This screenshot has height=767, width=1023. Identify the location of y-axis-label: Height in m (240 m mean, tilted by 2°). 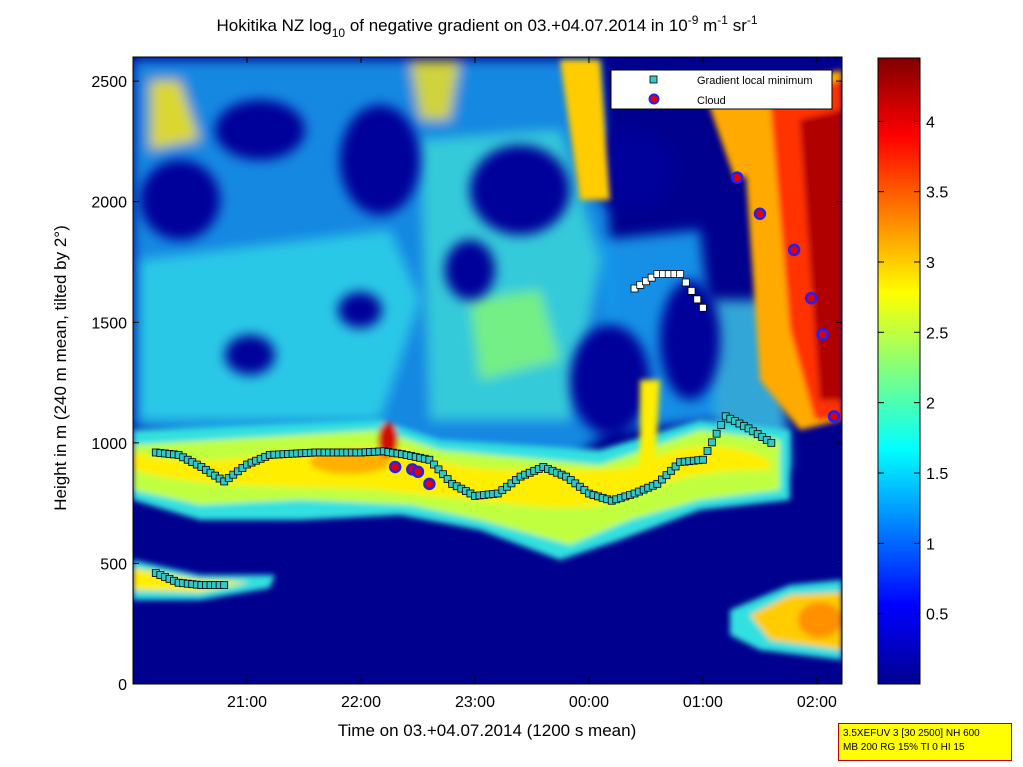
(60, 368).